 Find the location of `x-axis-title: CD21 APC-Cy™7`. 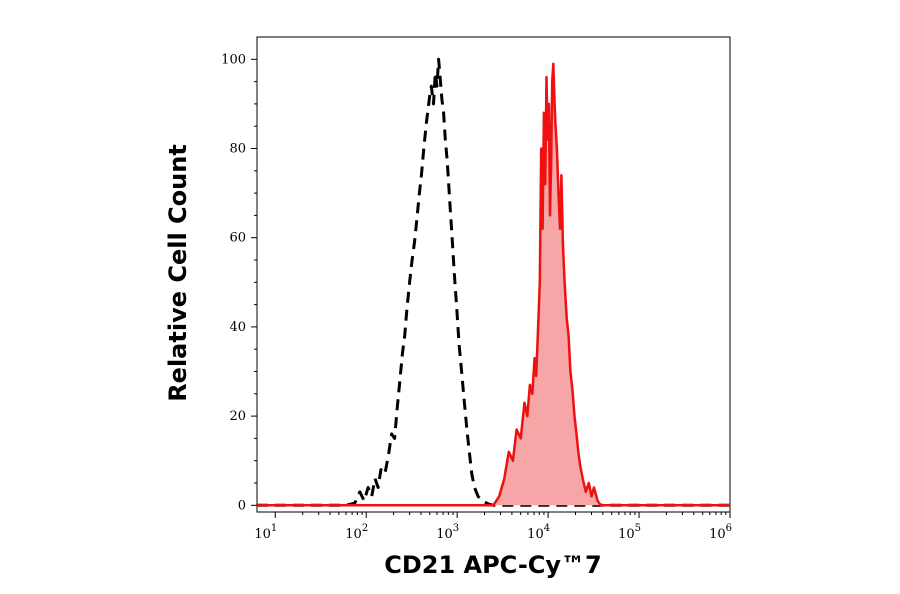

x-axis-title: CD21 APC-Cy™7 is located at coordinates (493, 565).